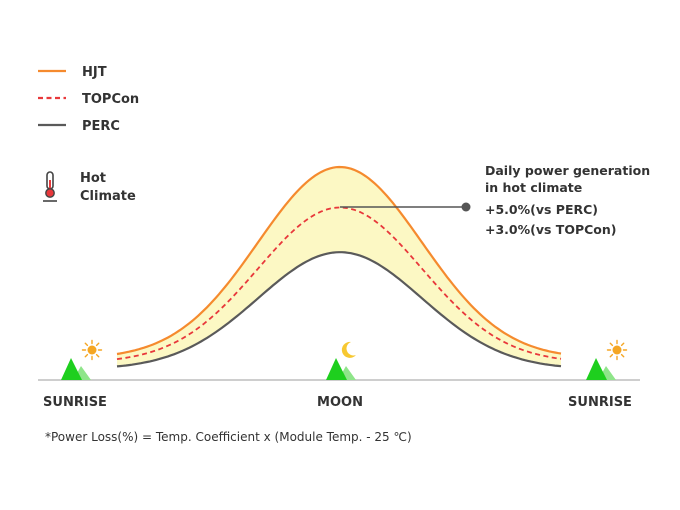 The width and height of the screenshot is (680, 510). I want to click on annotation-line-vs-topcon: +3.0%(vs TOPCon), so click(550, 229).